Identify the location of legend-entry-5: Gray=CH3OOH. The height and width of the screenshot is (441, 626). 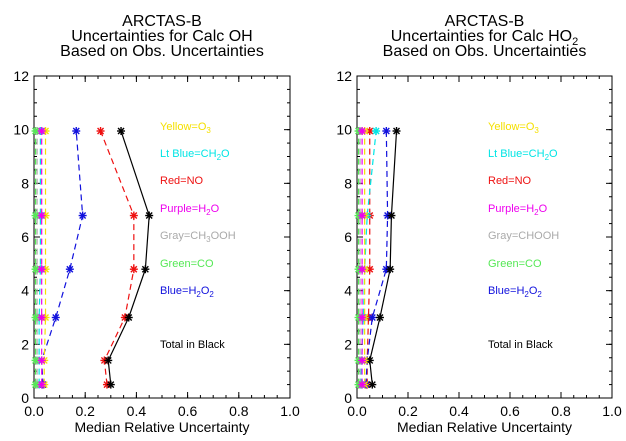
(198, 237).